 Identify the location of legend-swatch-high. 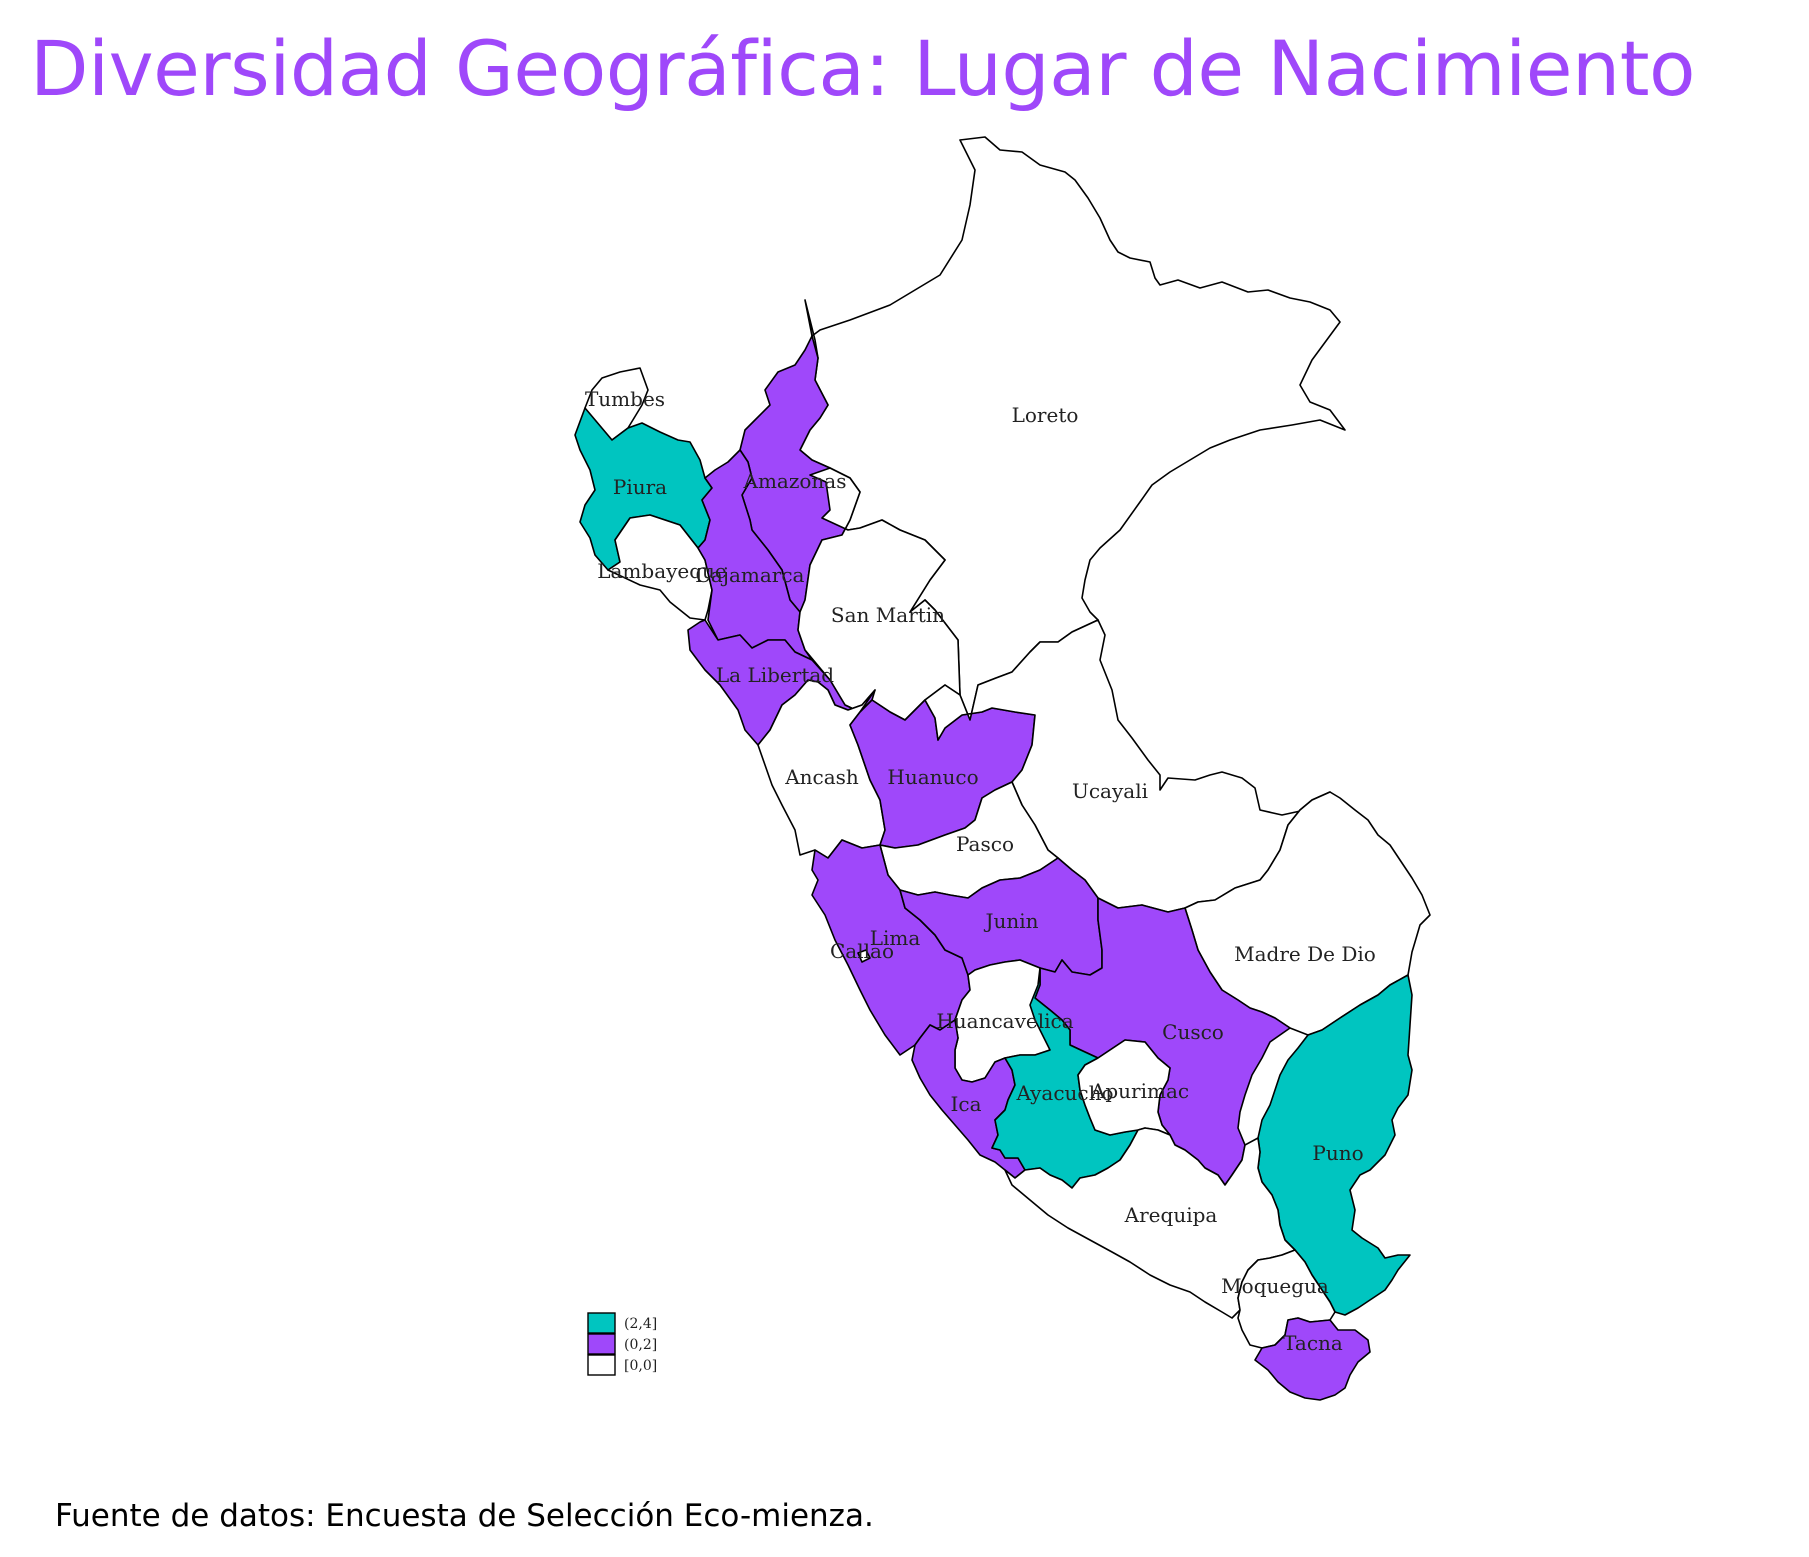
(601, 1323).